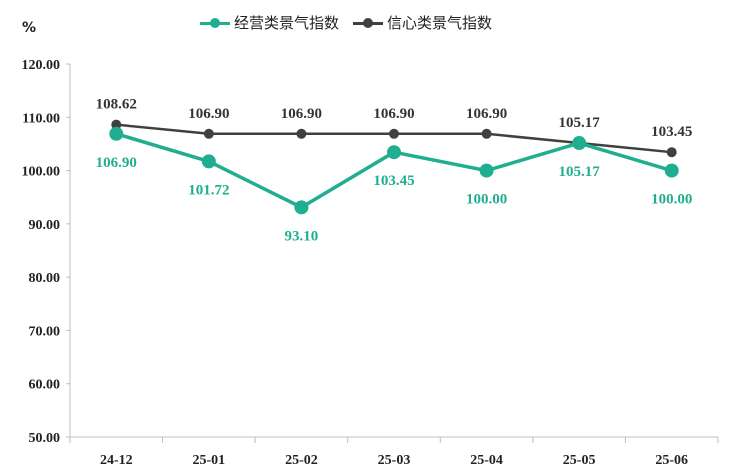 The height and width of the screenshot is (475, 732). I want to click on legend-item-series-2: 信心类景气指数, so click(422, 22).